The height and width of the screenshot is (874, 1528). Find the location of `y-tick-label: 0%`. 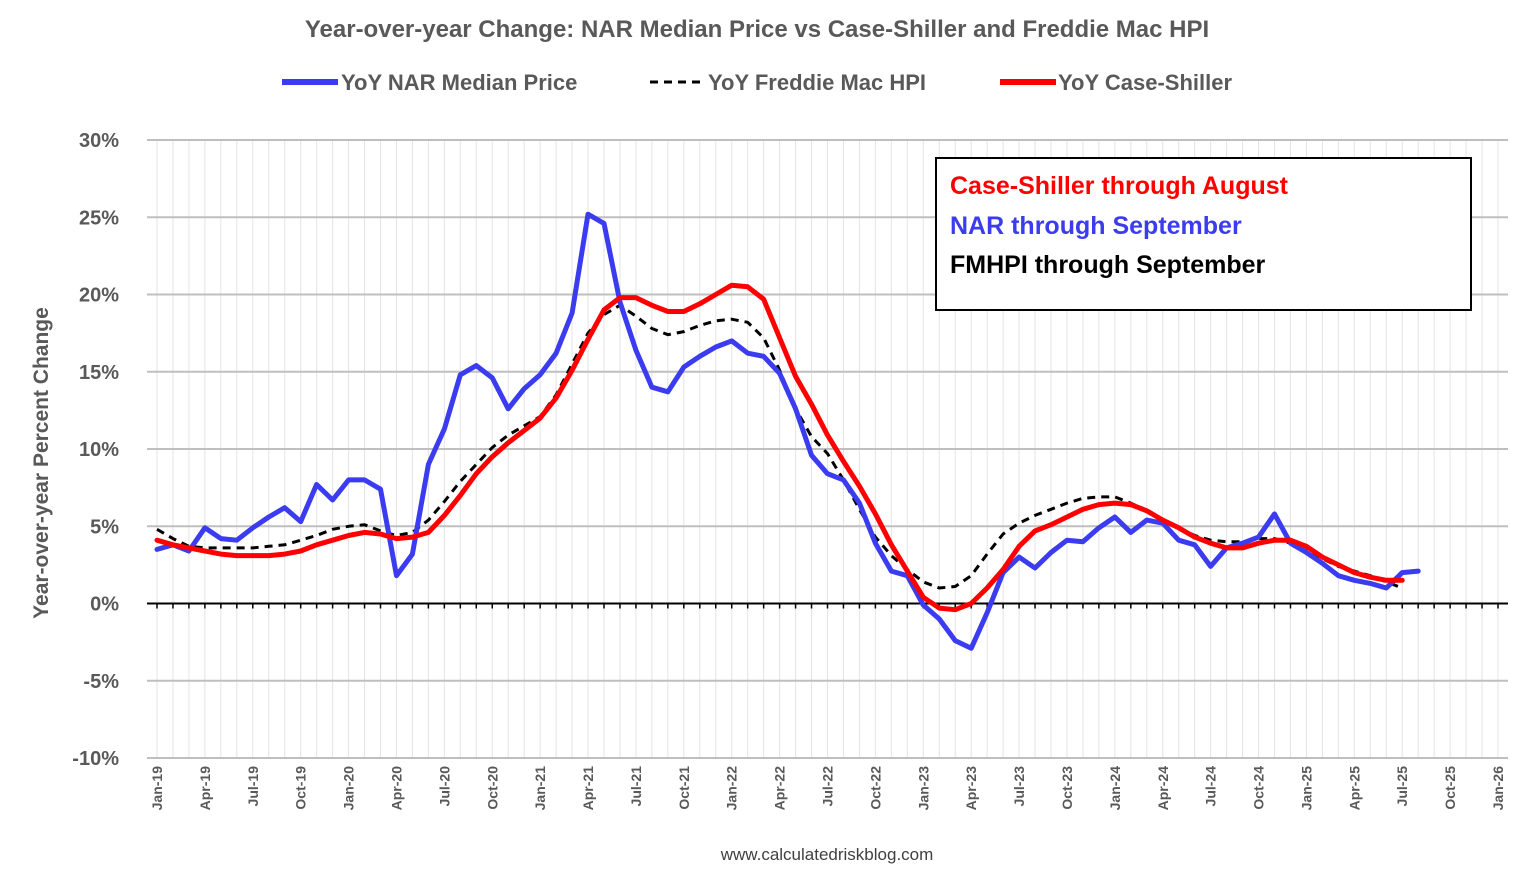

y-tick-label: 0% is located at coordinates (104, 605).